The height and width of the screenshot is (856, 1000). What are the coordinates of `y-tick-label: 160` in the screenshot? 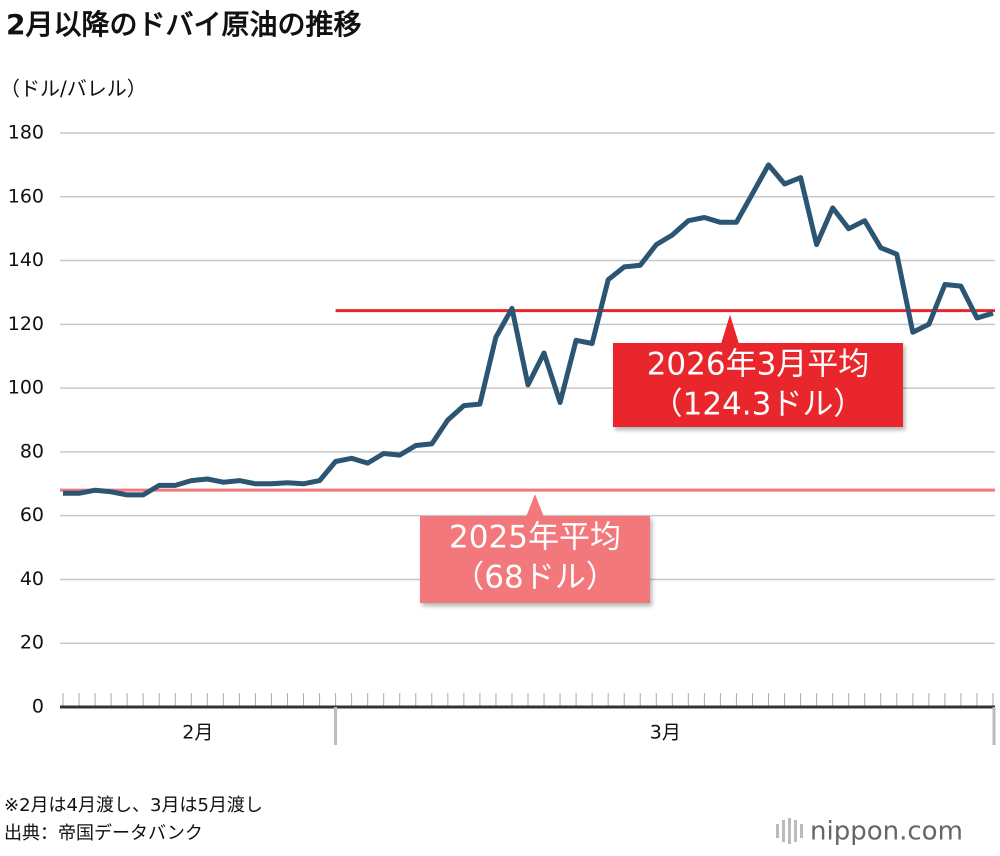 It's located at (26, 196).